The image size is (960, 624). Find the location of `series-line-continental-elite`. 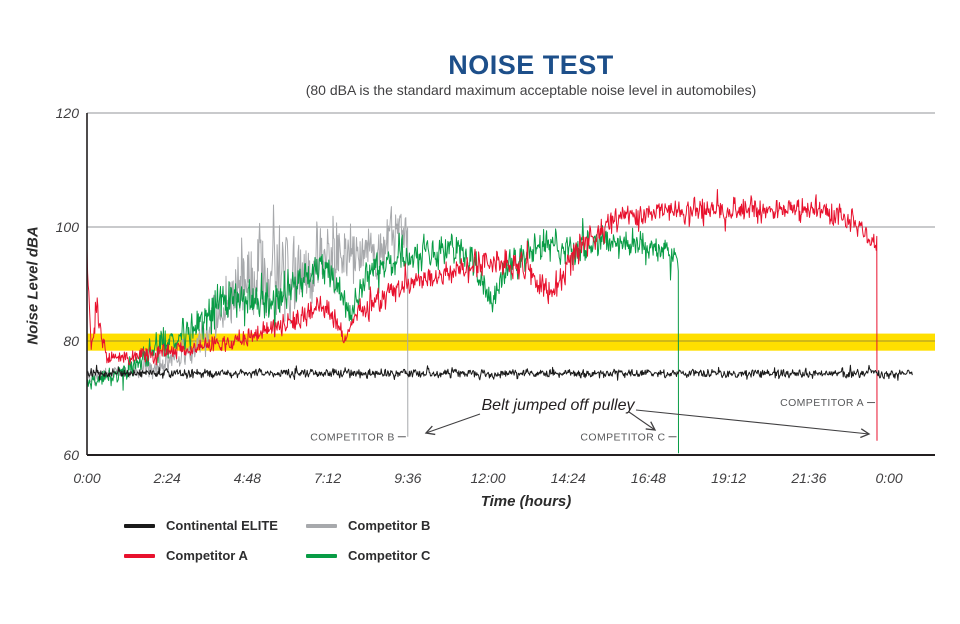

series-line-continental-elite is located at coordinates (499, 372).